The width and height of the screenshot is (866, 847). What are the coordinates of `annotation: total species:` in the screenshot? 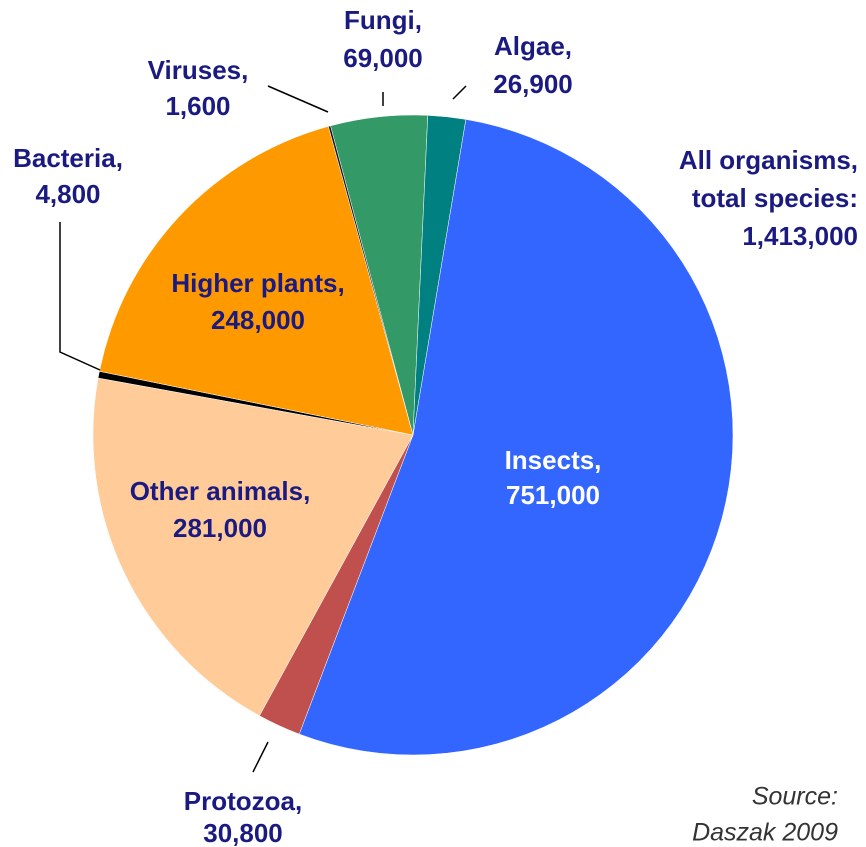 It's located at (775, 198).